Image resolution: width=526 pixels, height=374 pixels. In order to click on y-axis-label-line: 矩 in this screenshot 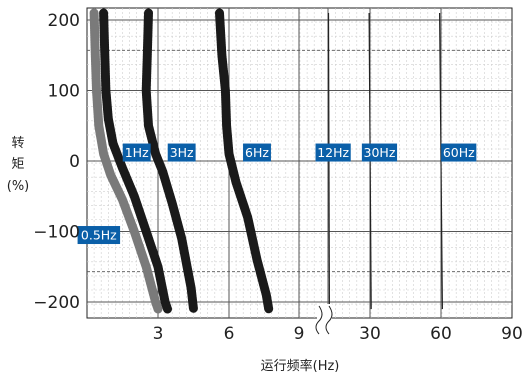, I will do `click(17, 164)`.